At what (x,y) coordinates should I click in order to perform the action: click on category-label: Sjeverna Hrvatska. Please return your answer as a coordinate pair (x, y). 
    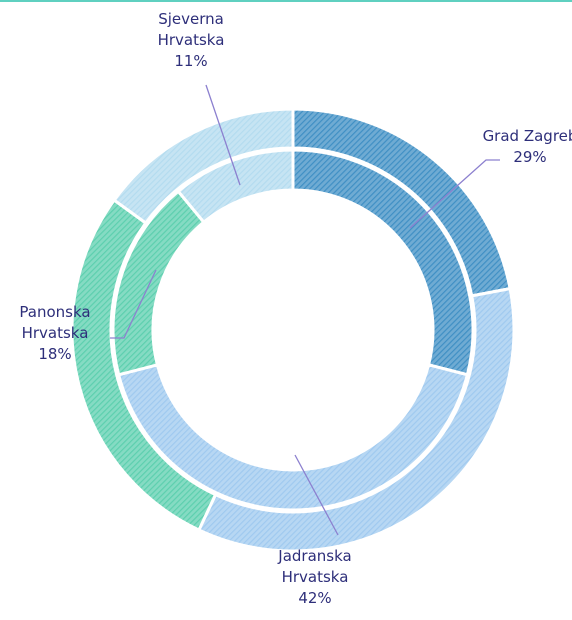
    Looking at the image, I should click on (191, 29).